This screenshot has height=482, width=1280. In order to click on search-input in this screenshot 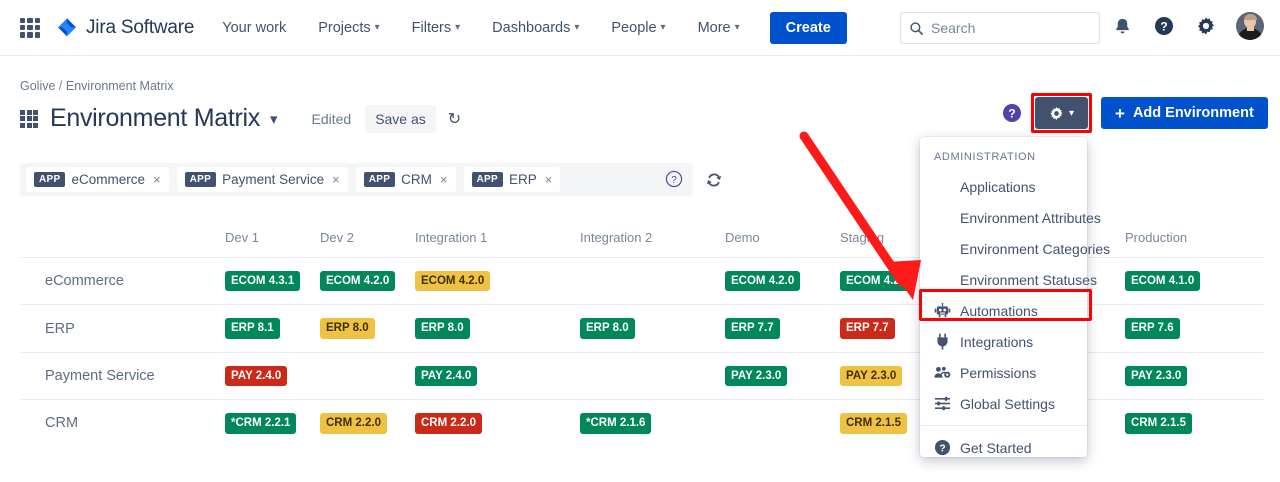, I will do `click(1011, 28)`.